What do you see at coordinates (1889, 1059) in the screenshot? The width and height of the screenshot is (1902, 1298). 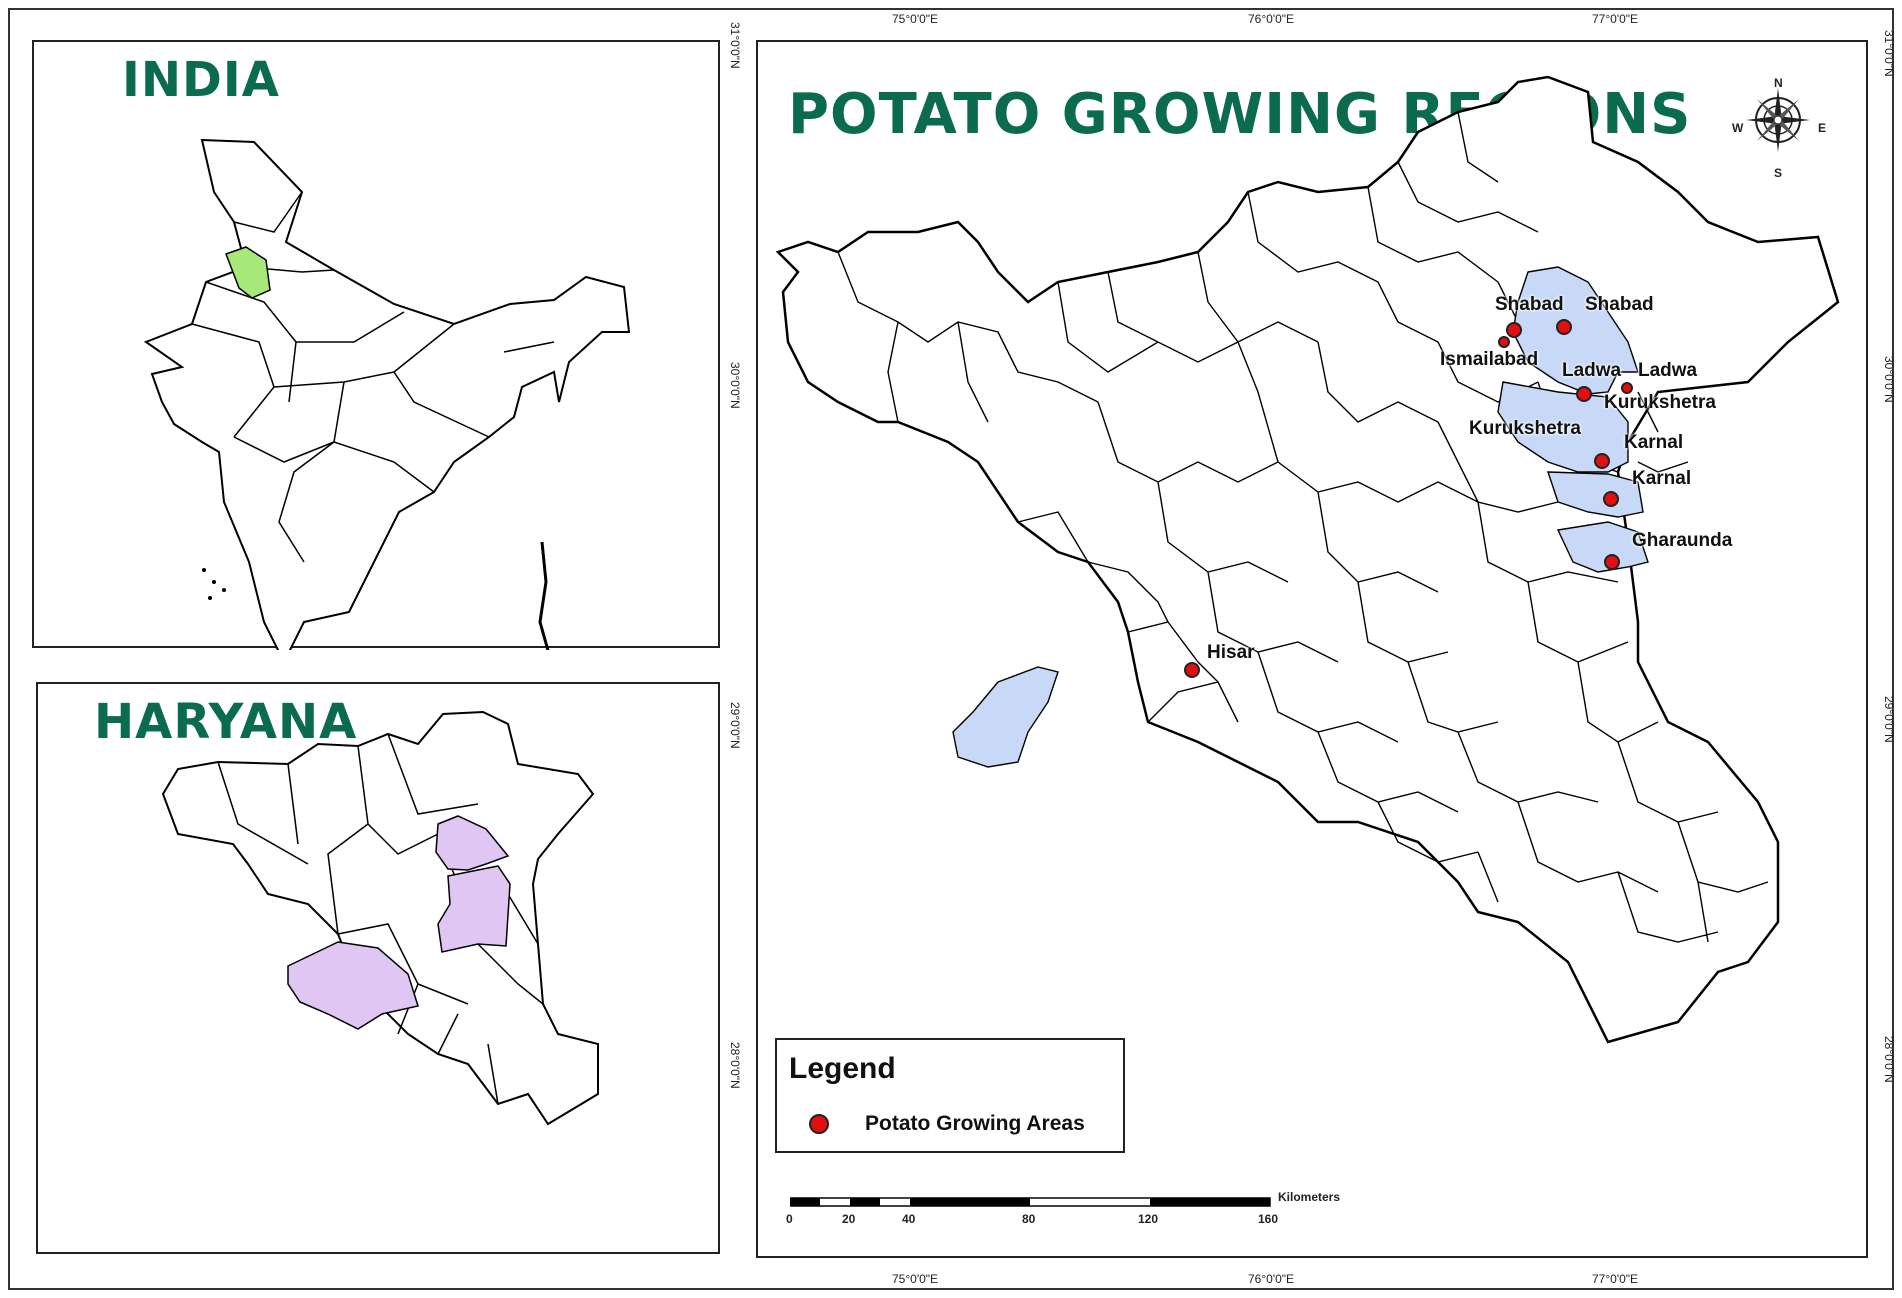 I see `right-coord-28: 28°0'0"N` at bounding box center [1889, 1059].